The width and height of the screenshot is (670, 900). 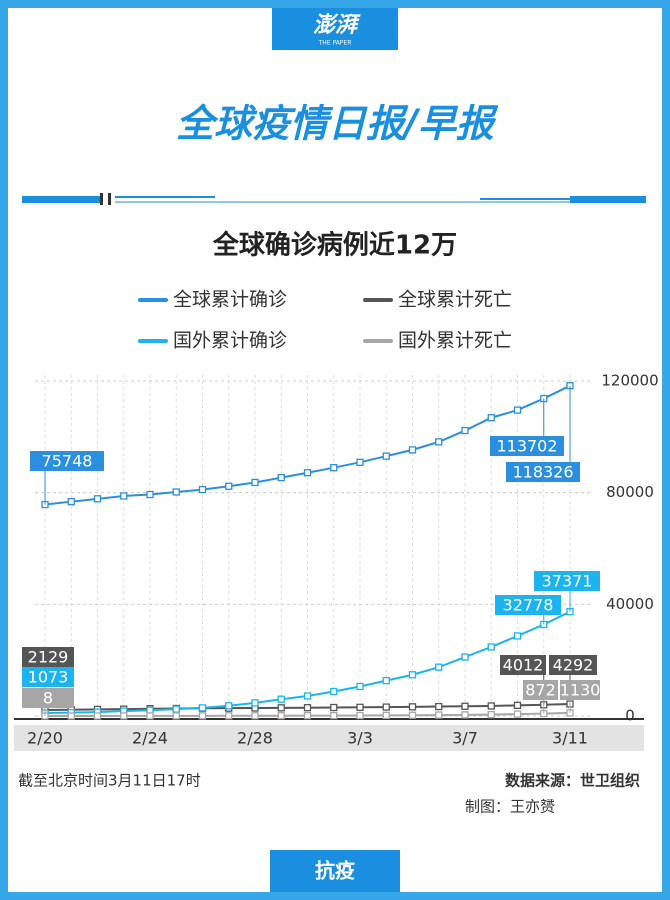 What do you see at coordinates (150, 738) in the screenshot?
I see `x-tick-label: 2/24` at bounding box center [150, 738].